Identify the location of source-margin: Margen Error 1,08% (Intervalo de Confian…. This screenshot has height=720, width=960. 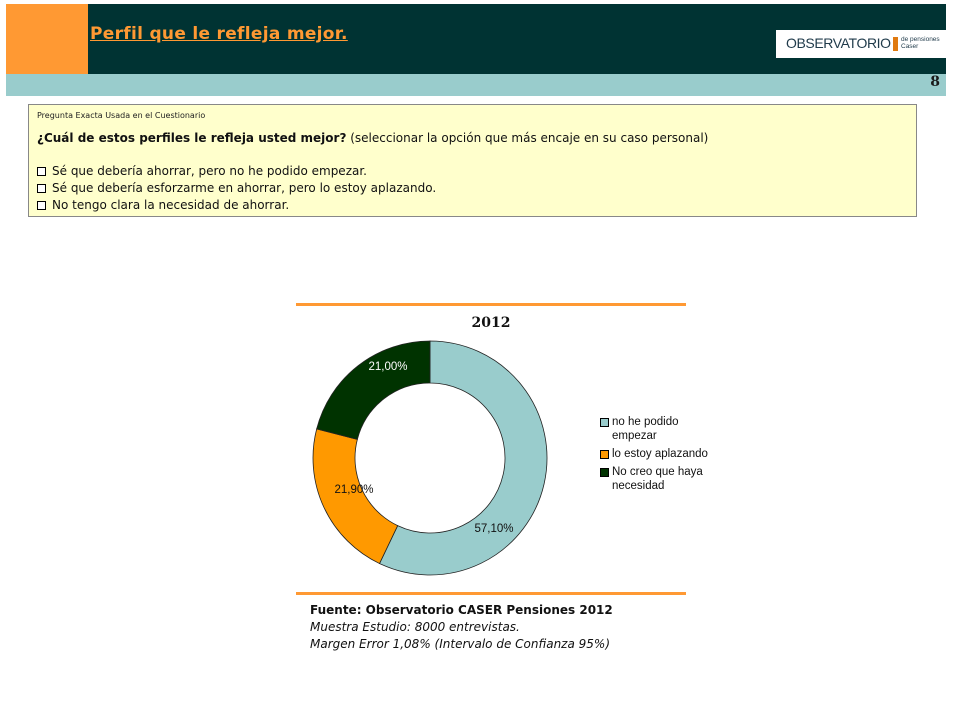
(460, 644).